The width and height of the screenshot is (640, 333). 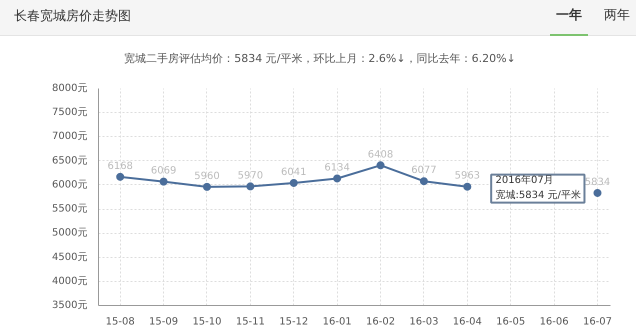 What do you see at coordinates (70, 112) in the screenshot?
I see `y-tick-label: 7500元` at bounding box center [70, 112].